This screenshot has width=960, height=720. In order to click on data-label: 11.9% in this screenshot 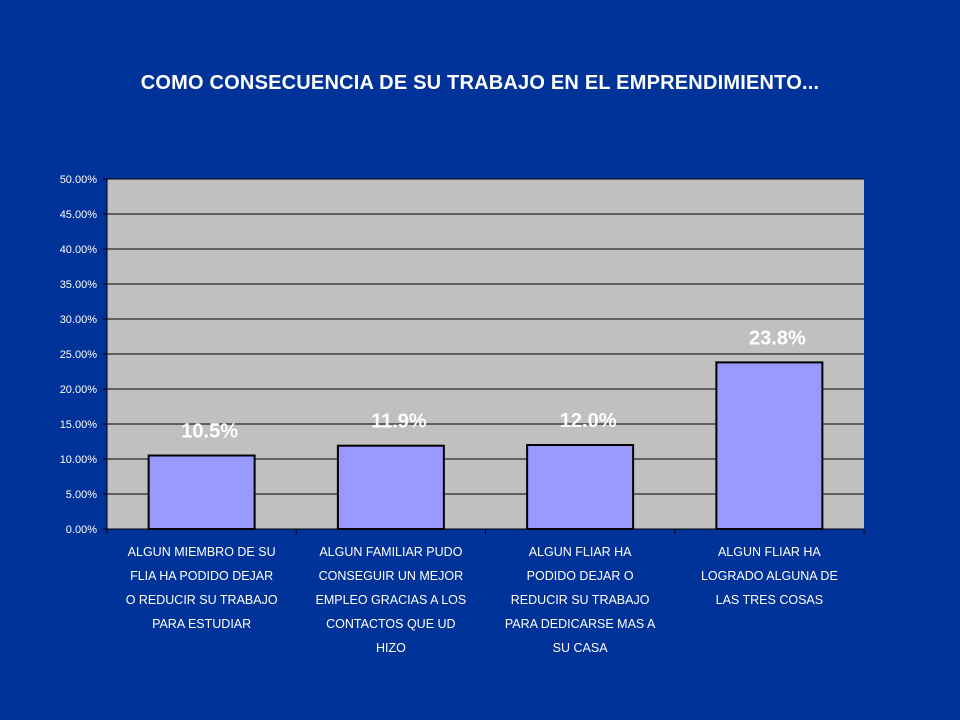, I will do `click(399, 422)`.